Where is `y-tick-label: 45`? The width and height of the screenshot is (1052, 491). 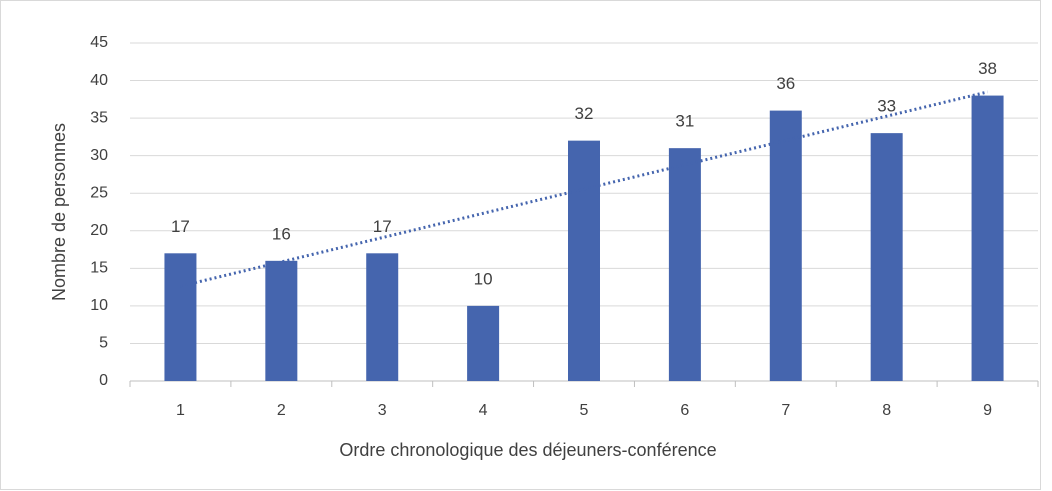 y-tick-label: 45 is located at coordinates (99, 42).